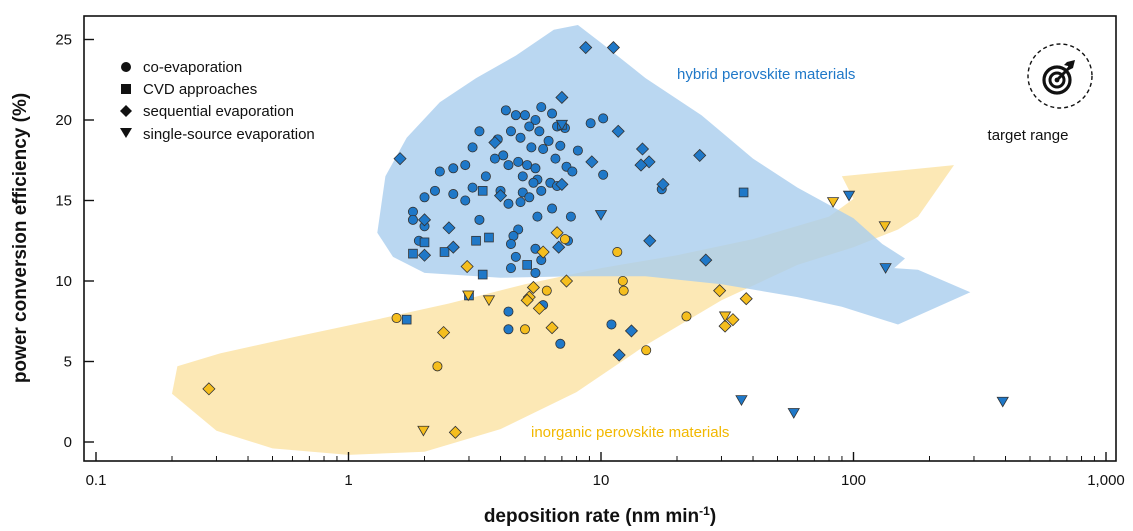 This screenshot has height=531, width=1133. What do you see at coordinates (600, 515) in the screenshot?
I see `x-axis-title: deposition rate (nm min-1)` at bounding box center [600, 515].